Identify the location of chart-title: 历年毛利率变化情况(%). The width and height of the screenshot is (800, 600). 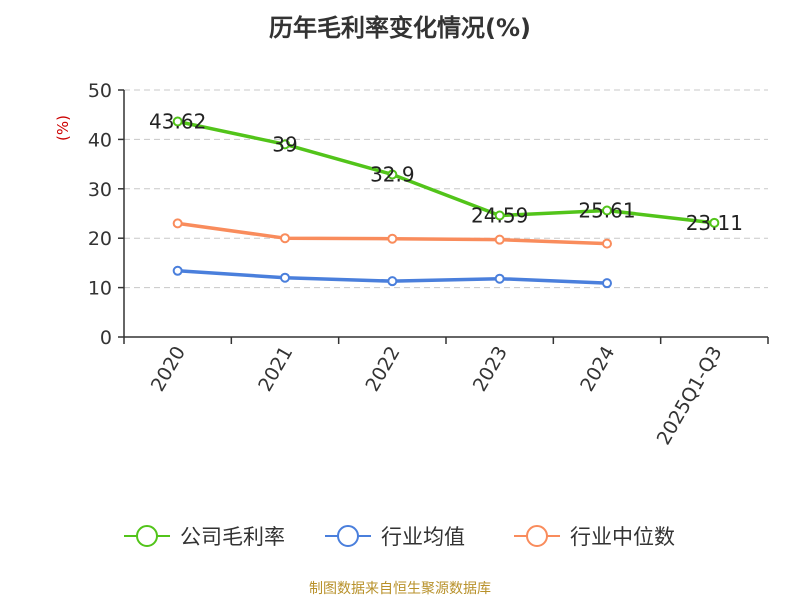
(400, 28).